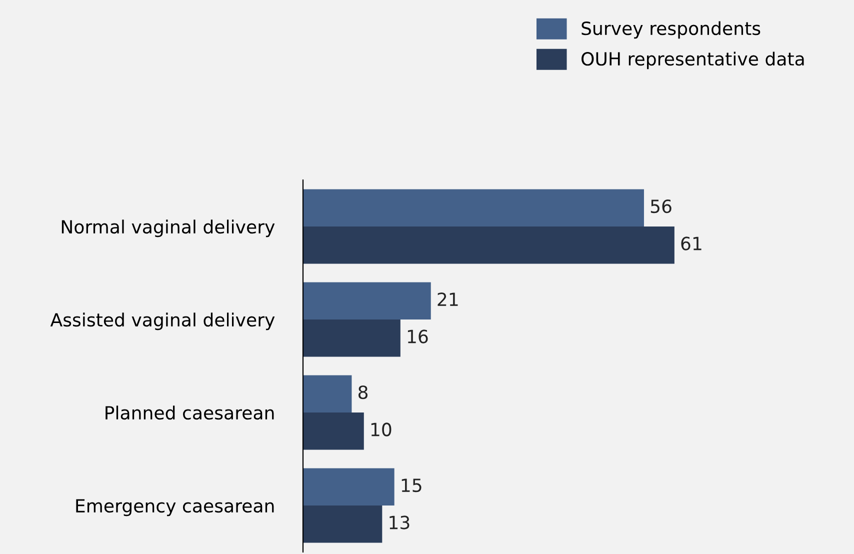 Image resolution: width=854 pixels, height=554 pixels. What do you see at coordinates (190, 413) in the screenshot?
I see `y-tick-label: Planned caesarean` at bounding box center [190, 413].